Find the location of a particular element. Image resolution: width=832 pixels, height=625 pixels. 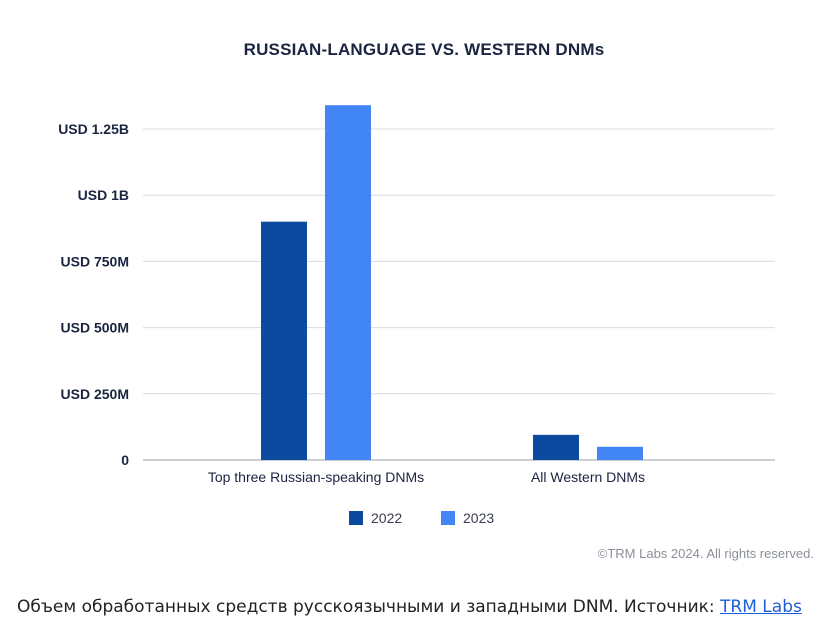

y-tick-label: USD 750M is located at coordinates (95, 261).